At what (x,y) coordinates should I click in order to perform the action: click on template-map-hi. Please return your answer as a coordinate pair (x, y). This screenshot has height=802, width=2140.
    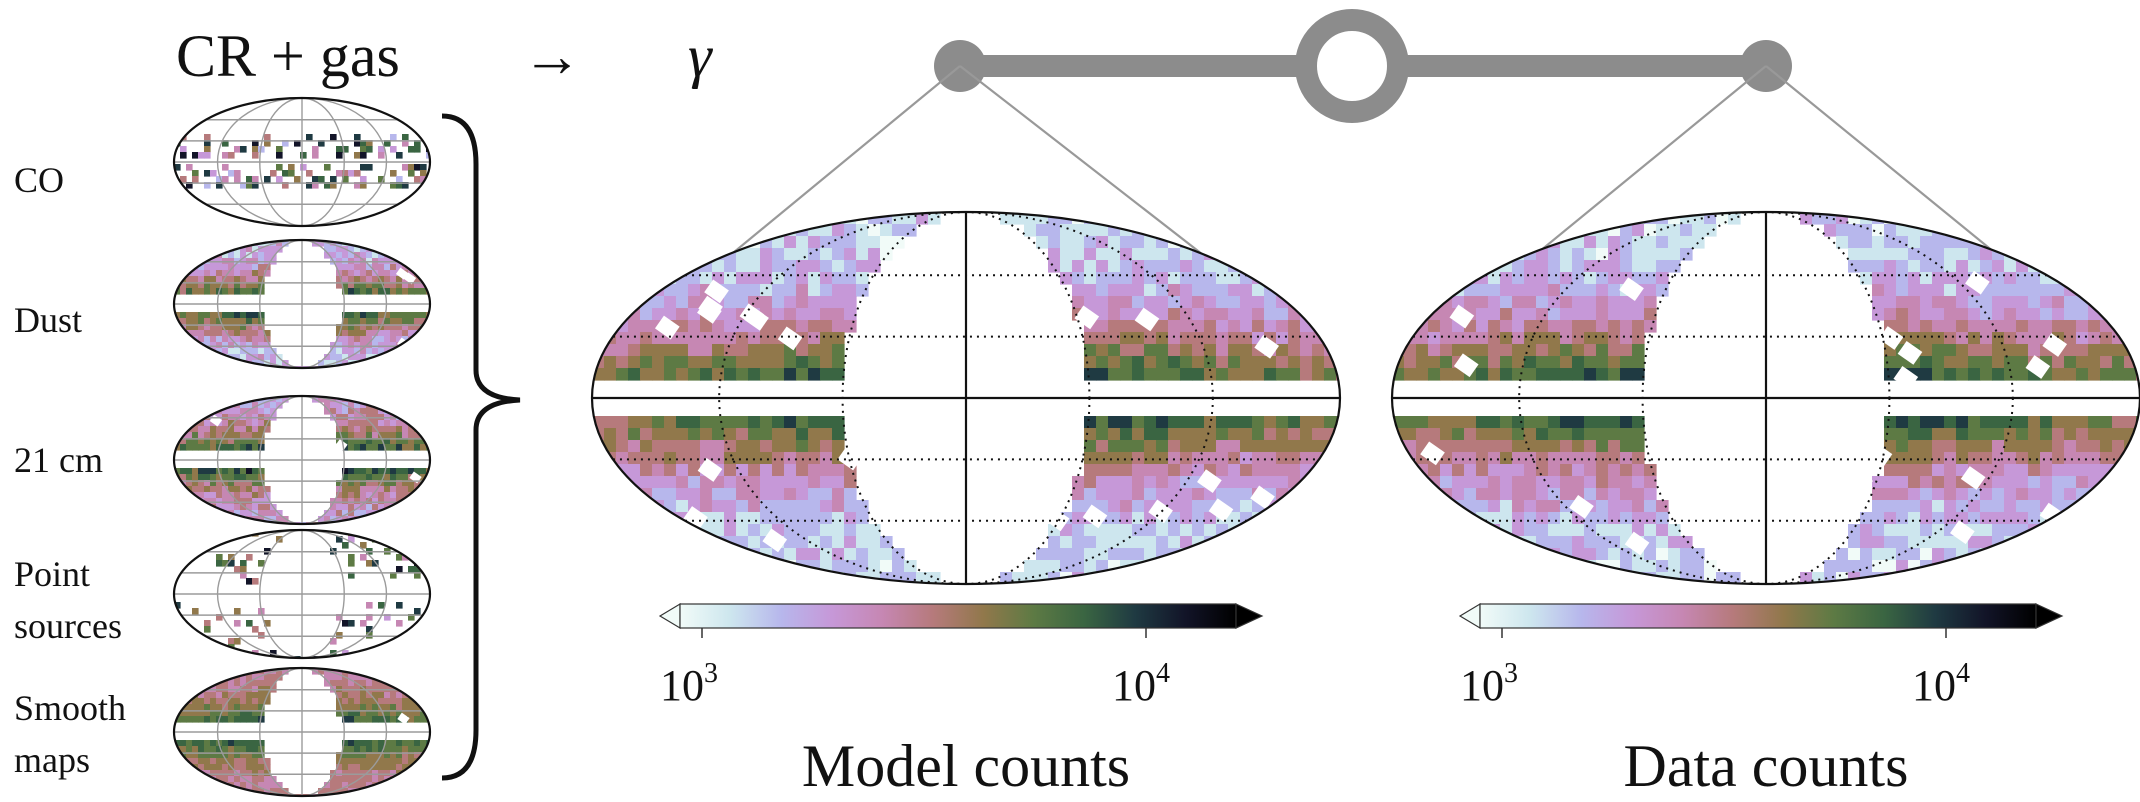
    Looking at the image, I should click on (302, 460).